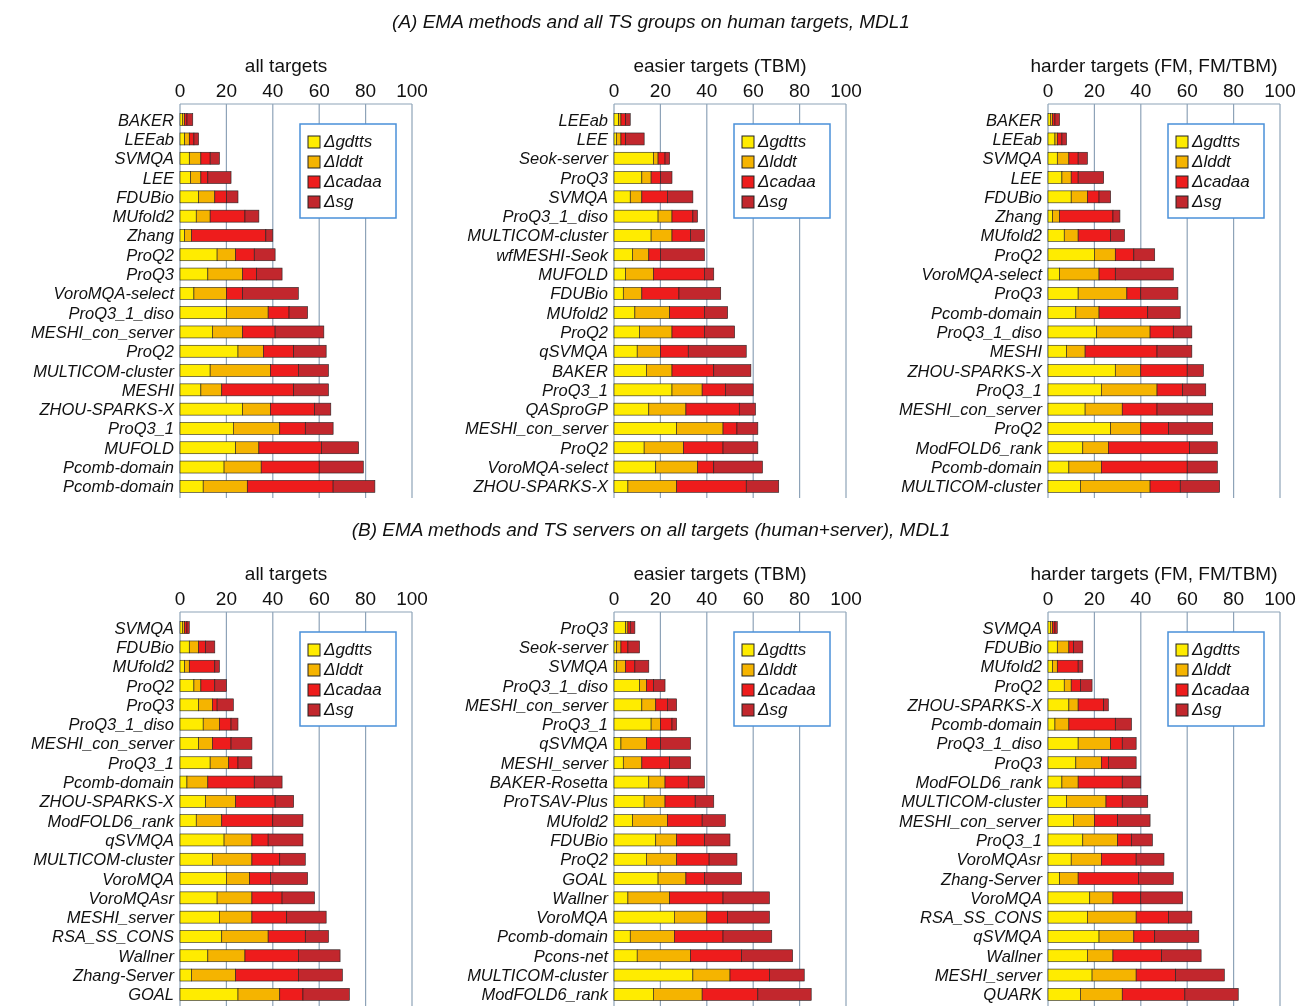 This screenshot has height=1006, width=1304. Describe the element at coordinates (720, 65) in the screenshot. I see `chart-title: easier targets (TBM)` at that location.